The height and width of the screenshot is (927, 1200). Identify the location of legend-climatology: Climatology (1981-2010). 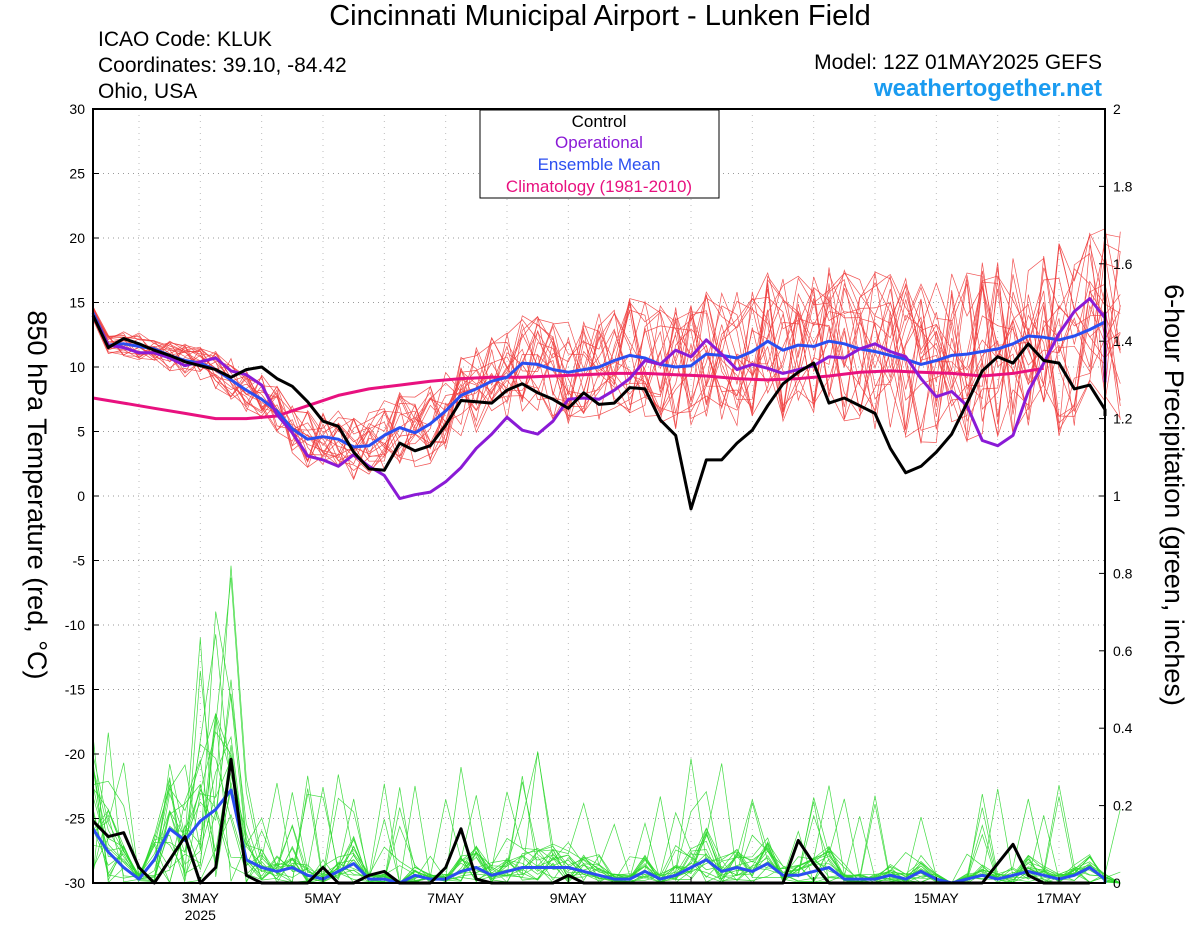
(599, 186).